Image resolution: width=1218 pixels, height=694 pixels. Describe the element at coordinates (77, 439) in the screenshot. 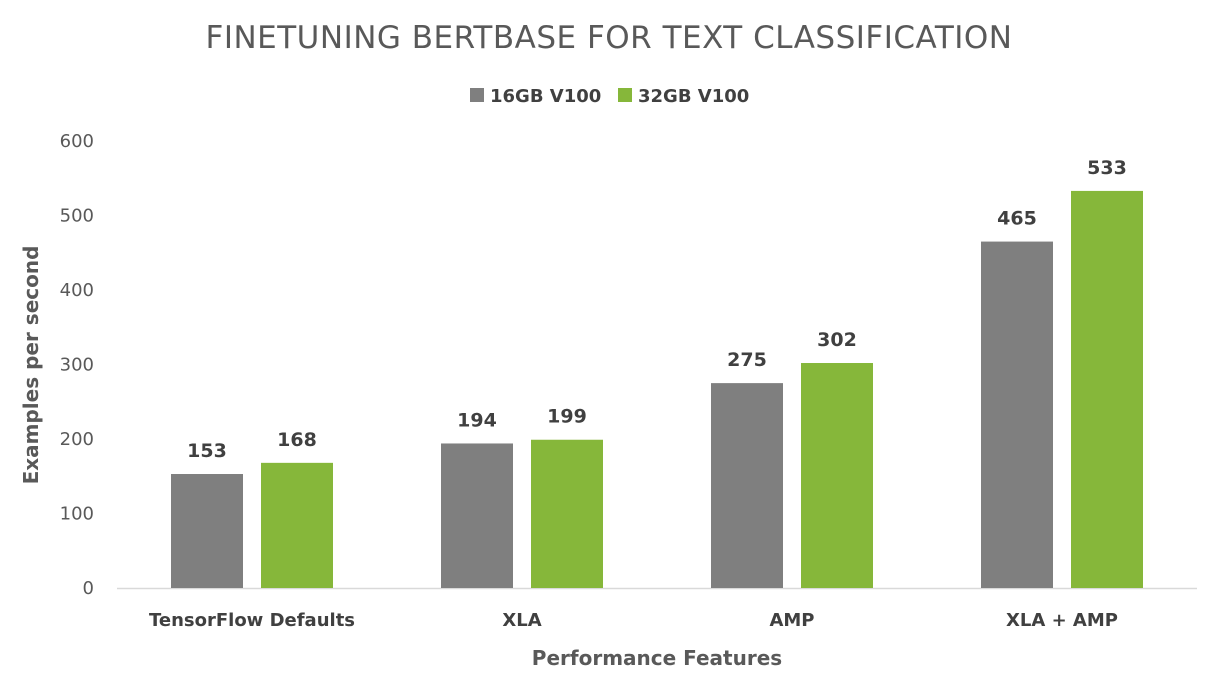

I see `y-tick-label: 200` at that location.